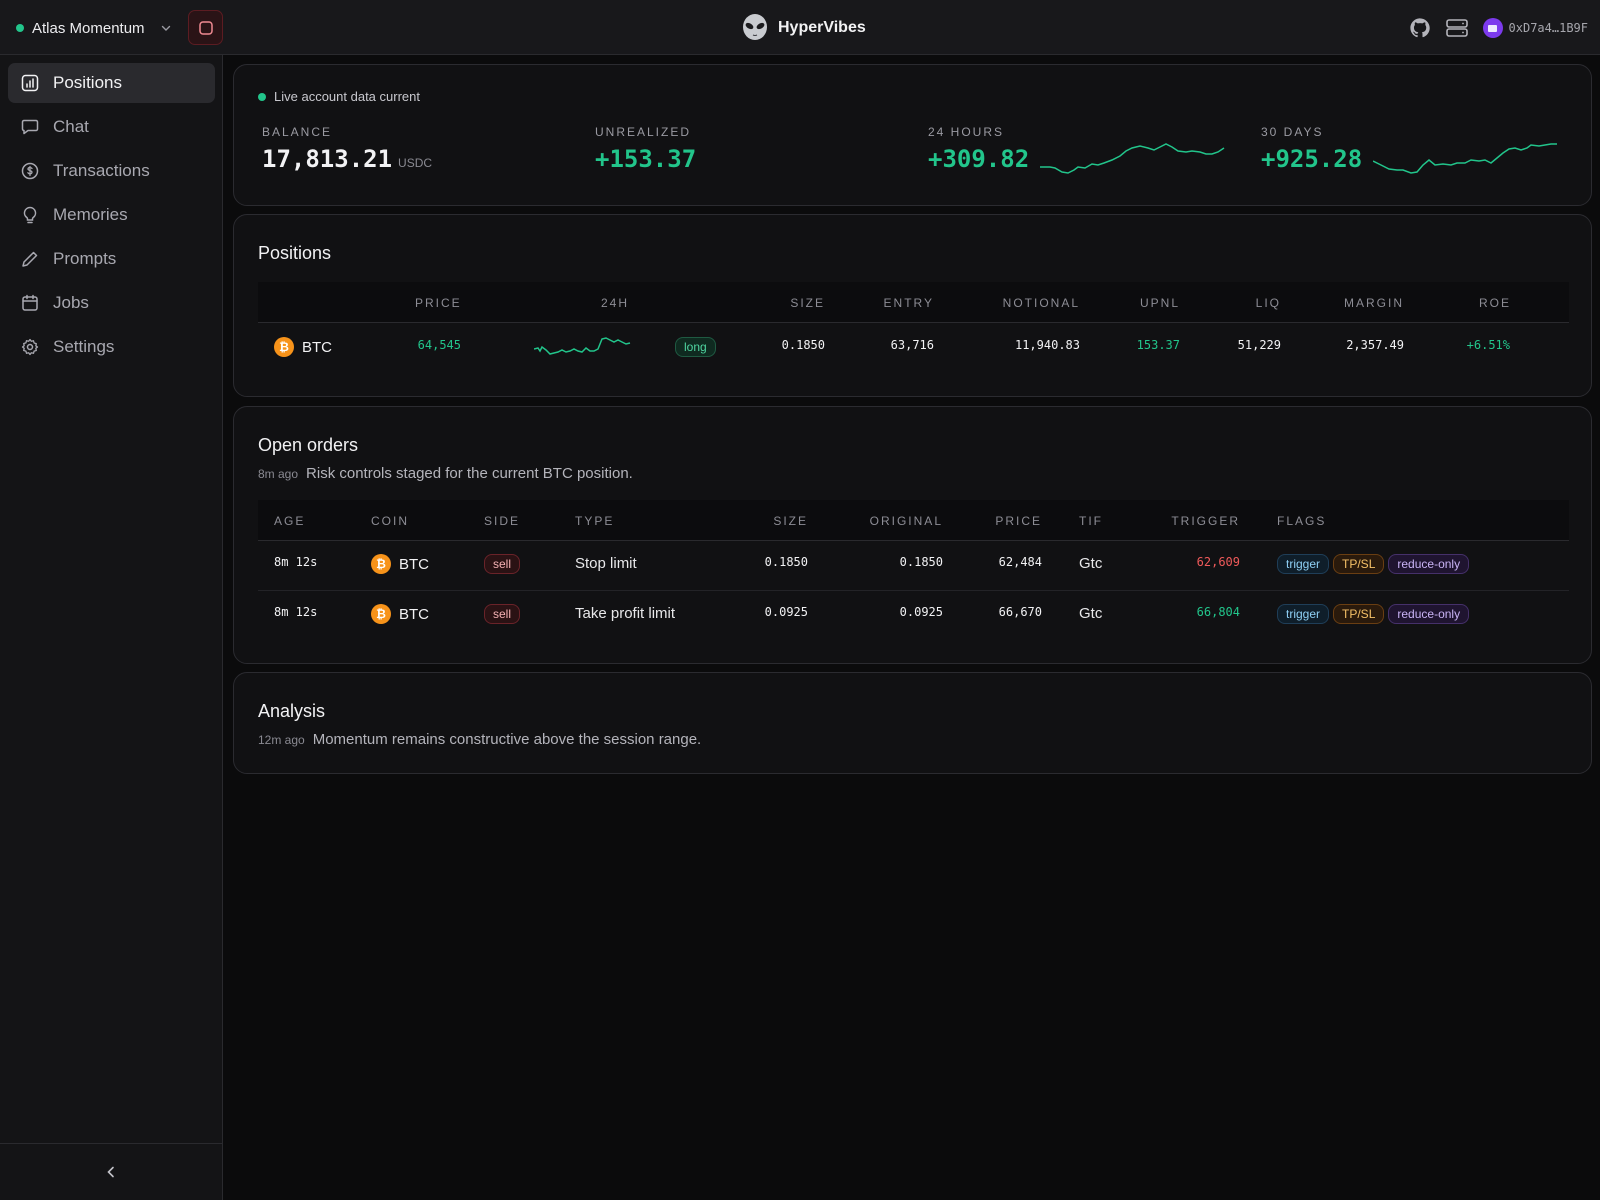 The width and height of the screenshot is (1600, 1200). I want to click on chart-bar-icon, so click(30, 83).